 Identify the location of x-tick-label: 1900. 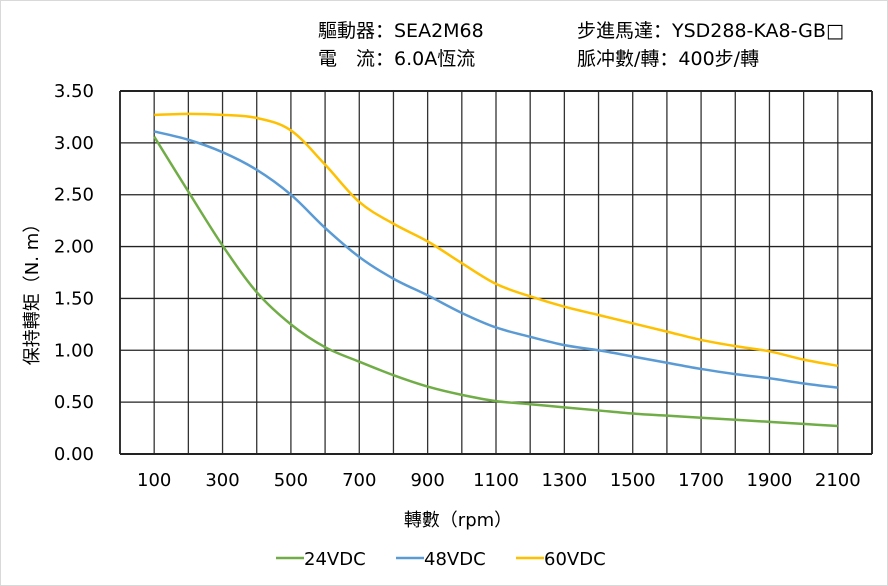
(770, 480).